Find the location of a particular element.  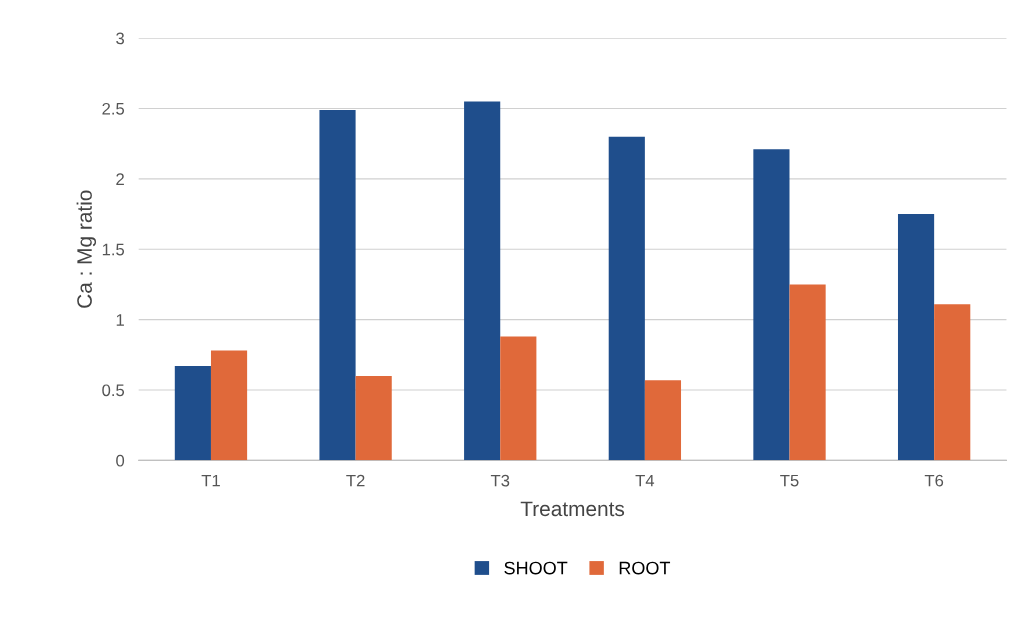

x-axis-title: Treatments is located at coordinates (572, 509).